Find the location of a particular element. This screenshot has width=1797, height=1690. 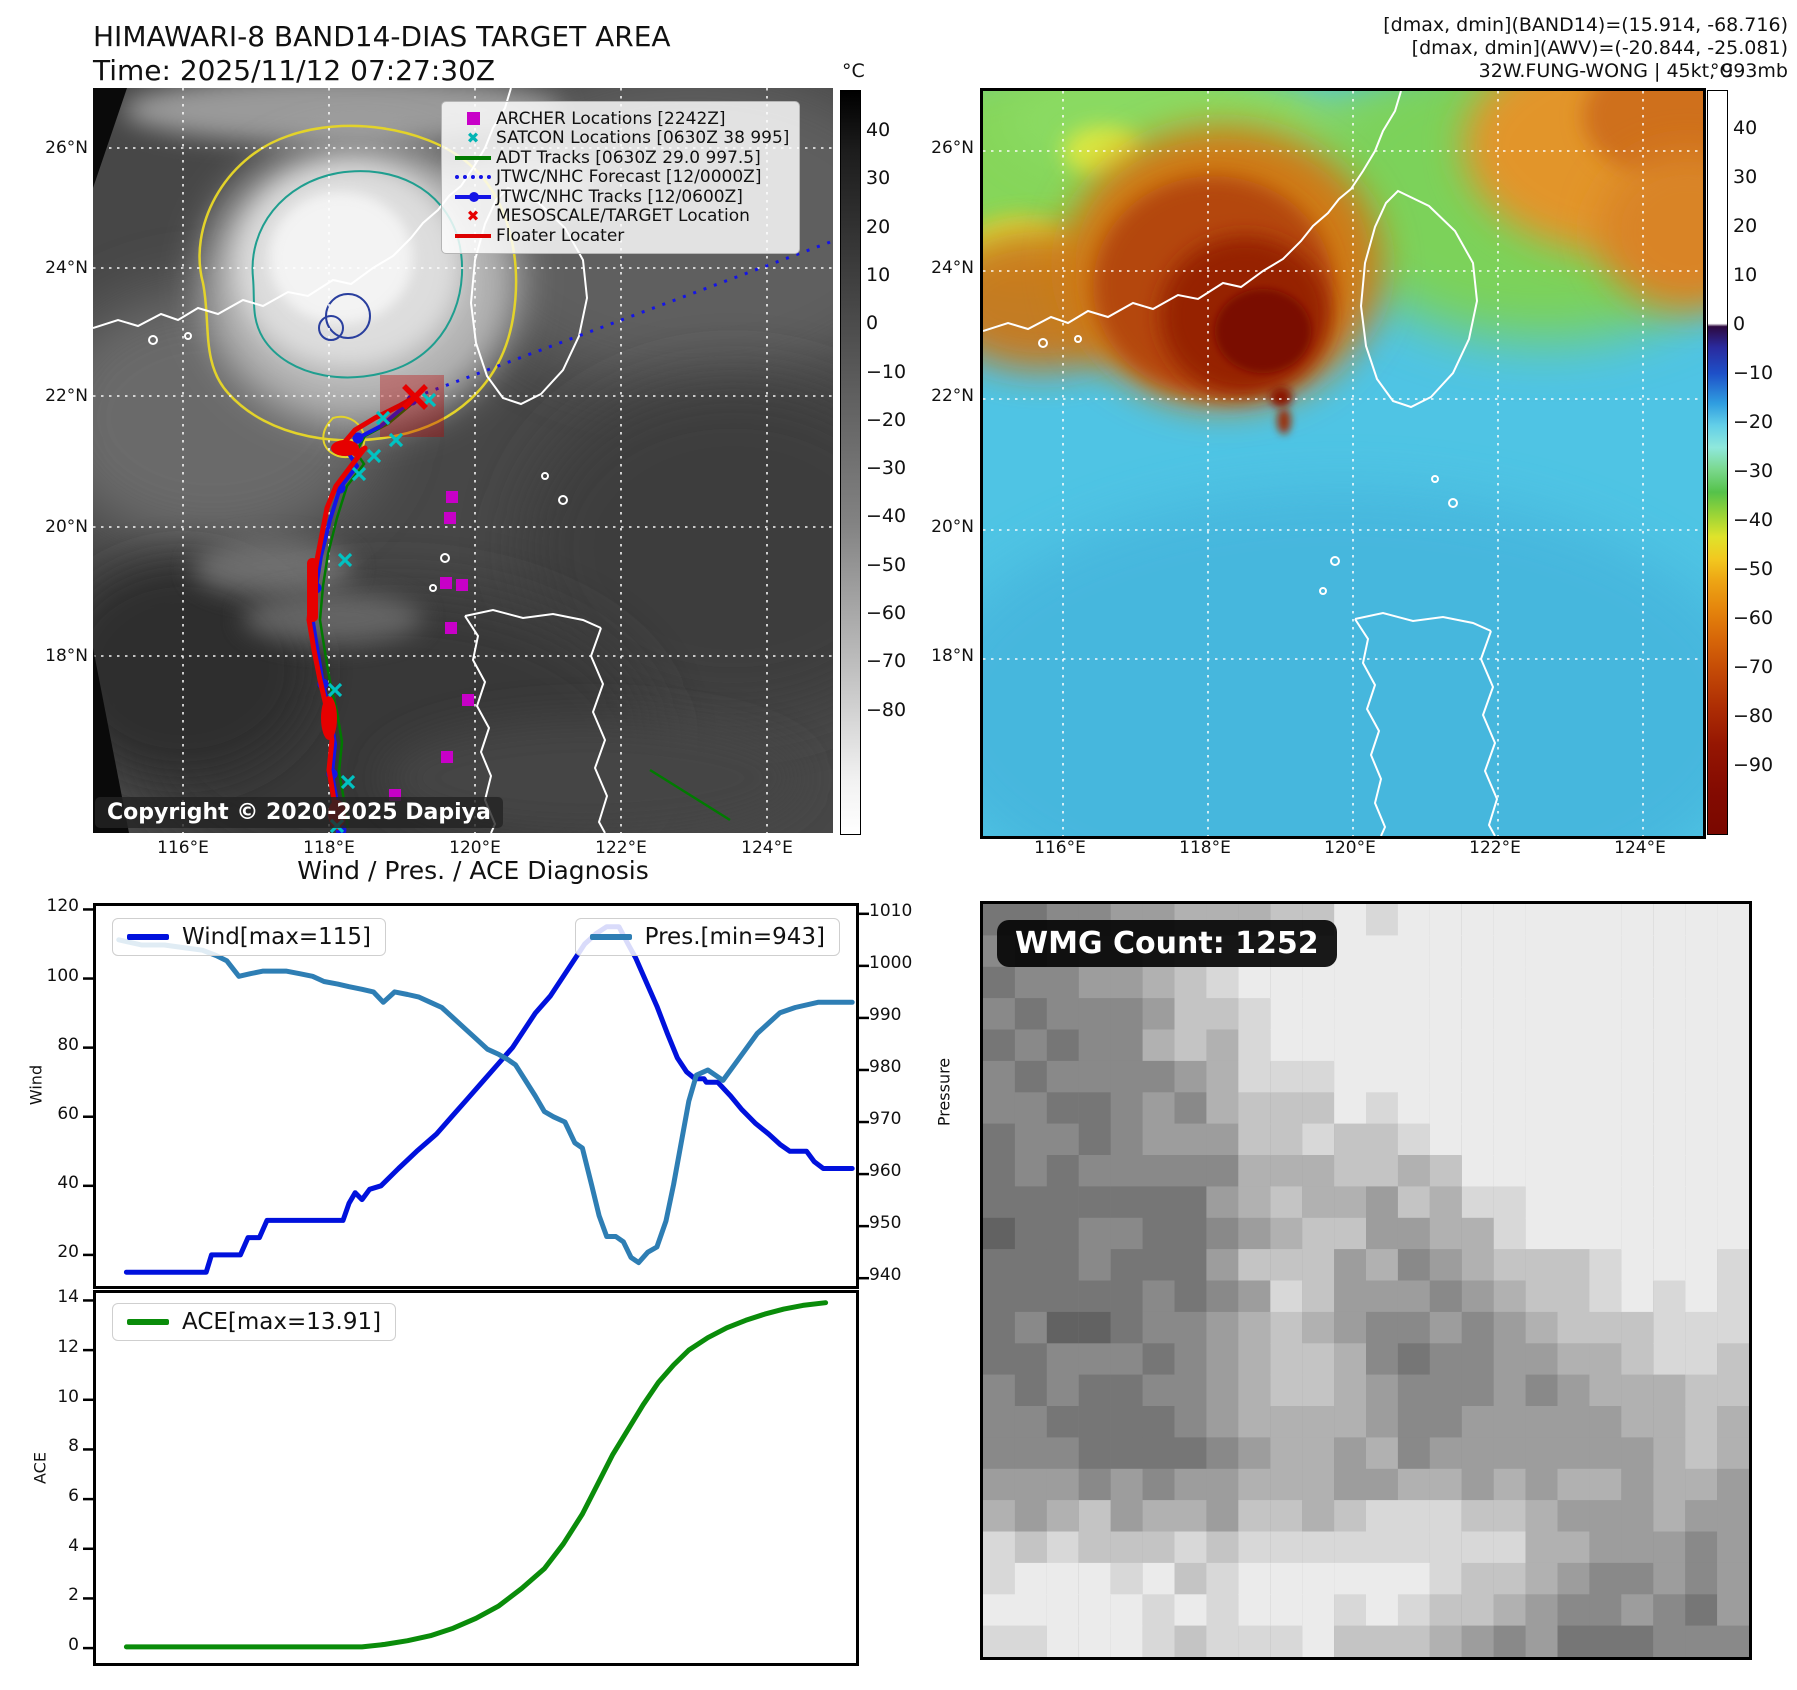

pressure-legend-label: Pres.[min=943] is located at coordinates (734, 937).